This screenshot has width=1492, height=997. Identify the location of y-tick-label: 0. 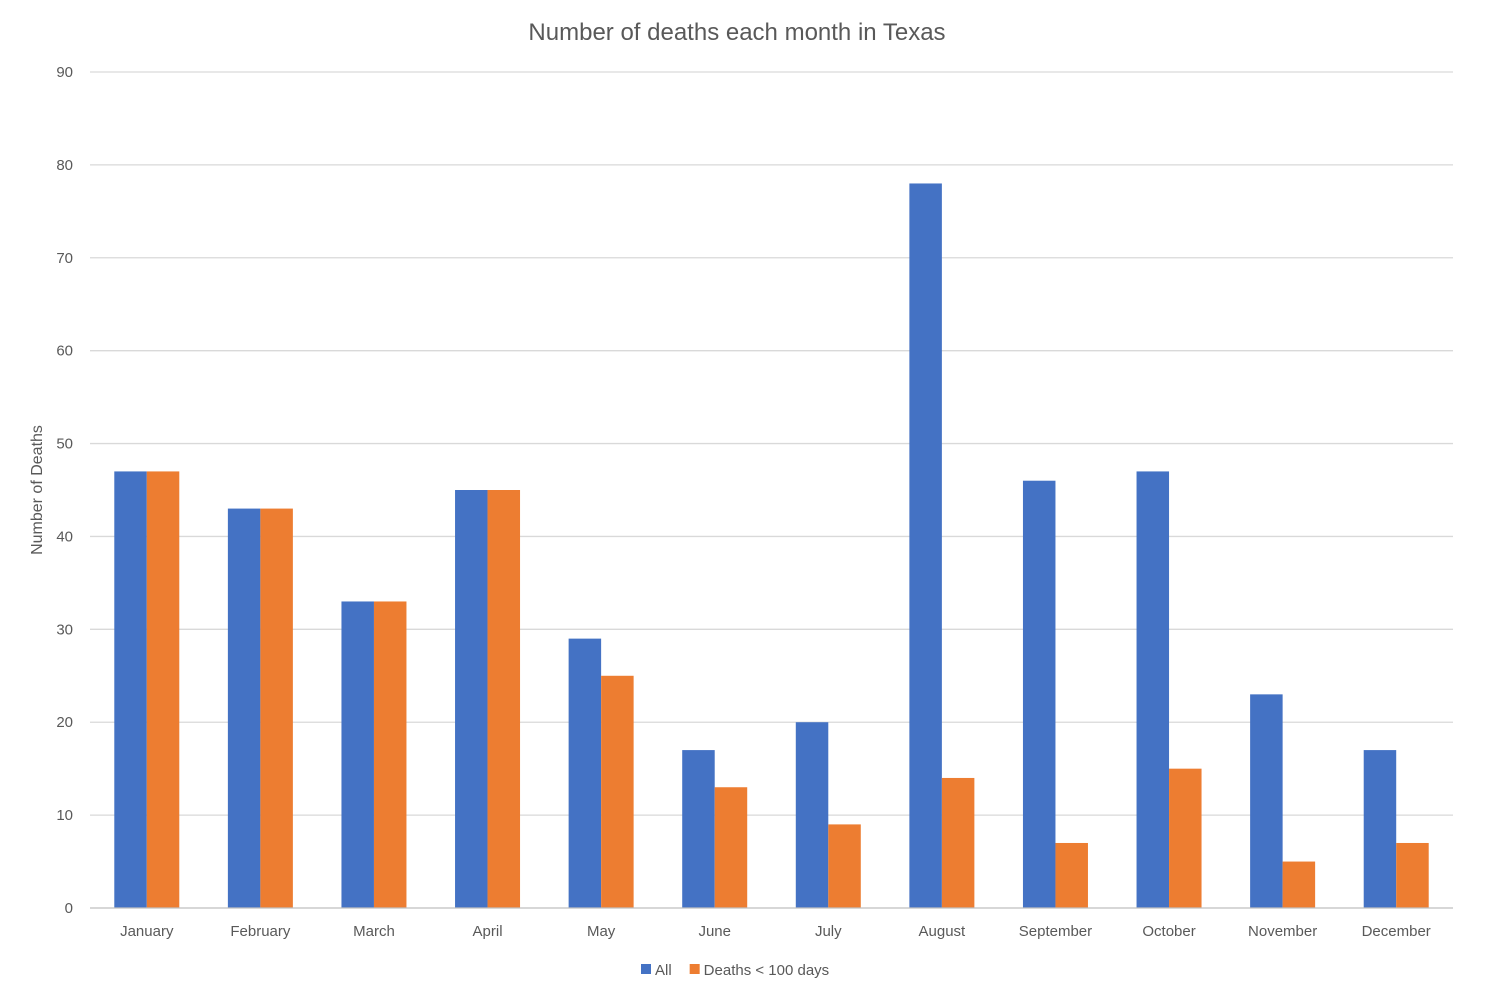
(69, 908).